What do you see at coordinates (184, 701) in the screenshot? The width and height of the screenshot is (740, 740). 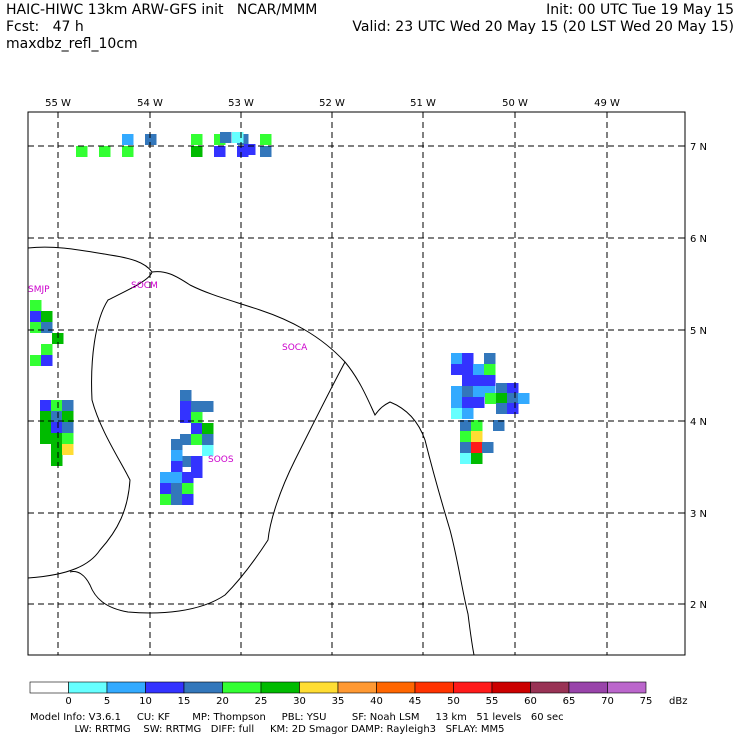 I see `legend-label: 15` at bounding box center [184, 701].